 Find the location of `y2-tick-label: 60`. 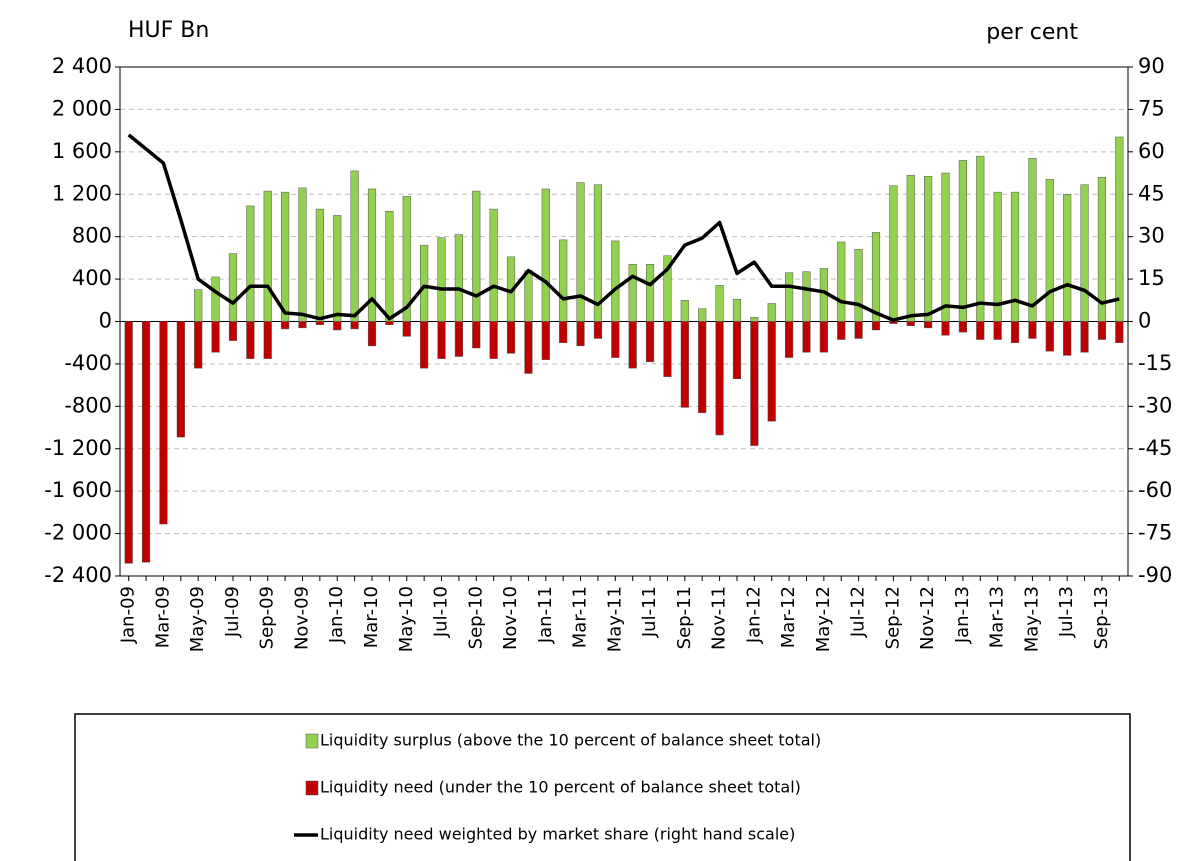

y2-tick-label: 60 is located at coordinates (1151, 151).